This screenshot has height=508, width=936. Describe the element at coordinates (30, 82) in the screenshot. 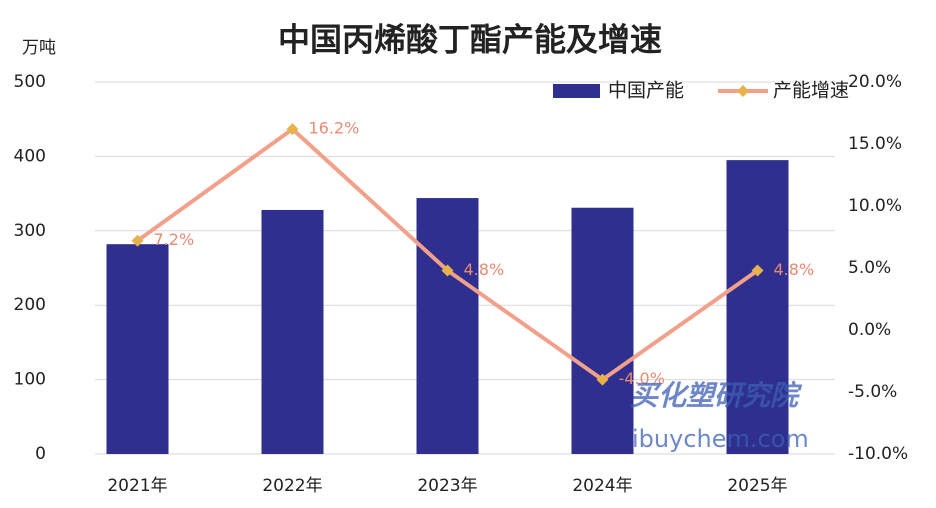

I see `y-tick-label: 500` at that location.